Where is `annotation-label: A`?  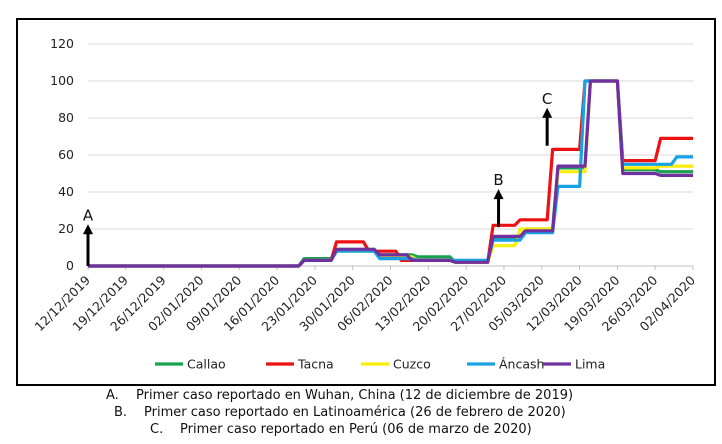 annotation-label: A is located at coordinates (88, 215).